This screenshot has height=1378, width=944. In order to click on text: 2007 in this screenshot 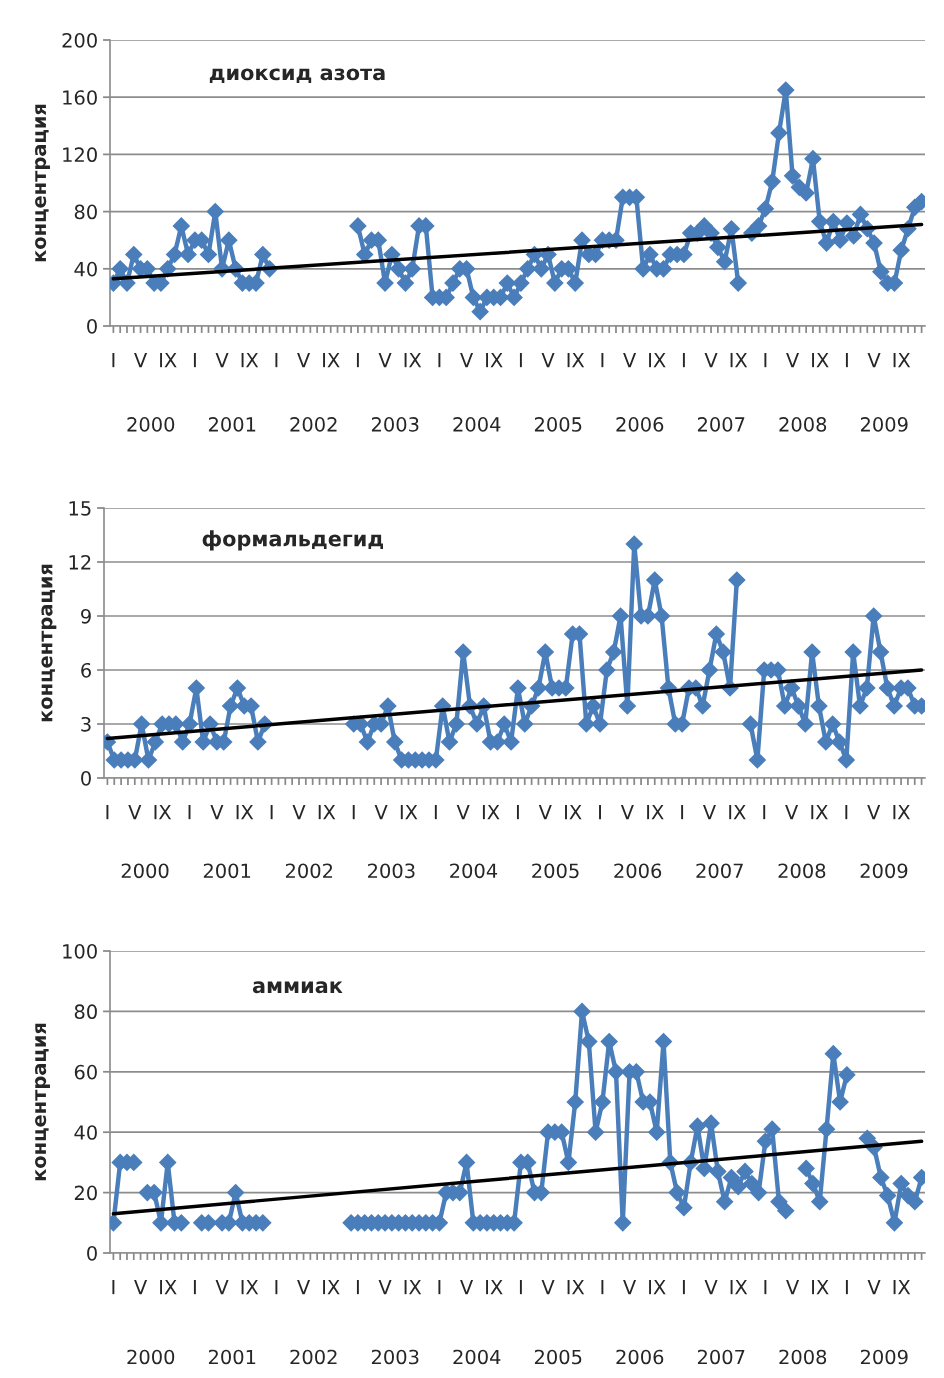, I will do `click(721, 424)`.